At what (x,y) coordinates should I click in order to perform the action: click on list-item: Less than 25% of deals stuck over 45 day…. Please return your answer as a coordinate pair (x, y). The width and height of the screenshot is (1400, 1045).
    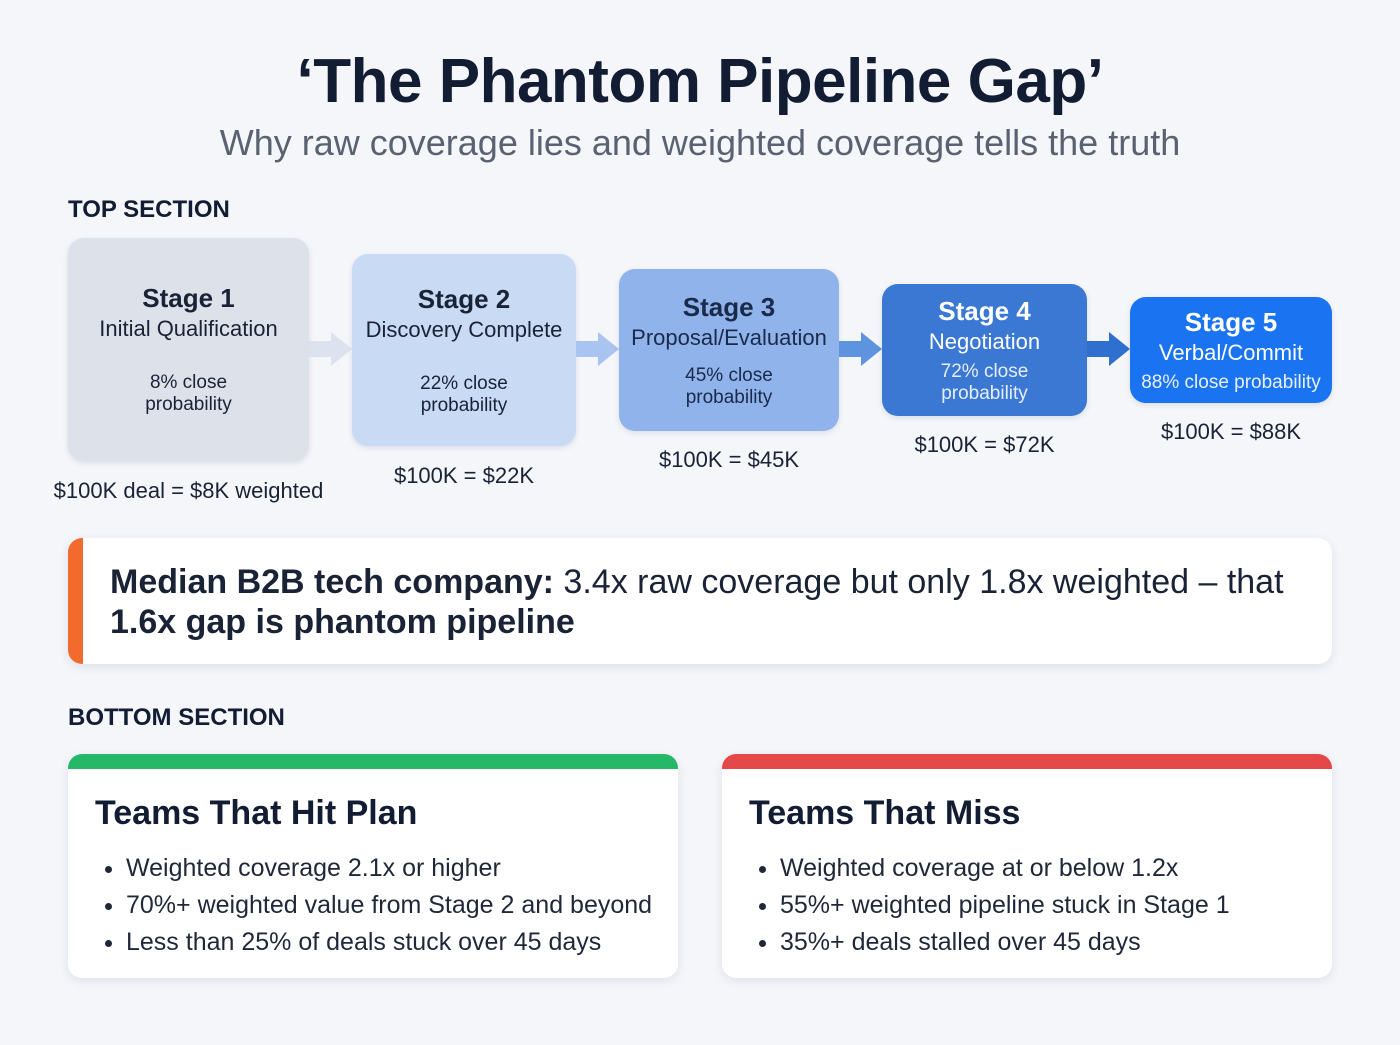
    Looking at the image, I should click on (378, 942).